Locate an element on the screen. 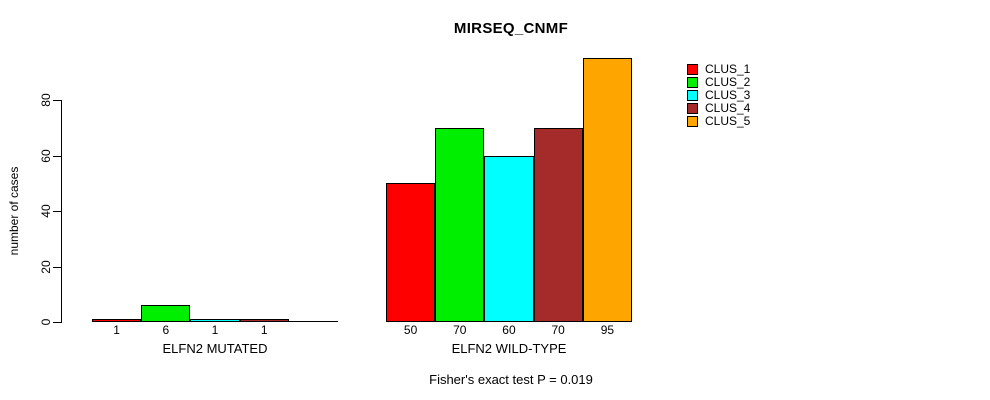 The width and height of the screenshot is (990, 400). legend-row: CLUS_5 is located at coordinates (718, 121).